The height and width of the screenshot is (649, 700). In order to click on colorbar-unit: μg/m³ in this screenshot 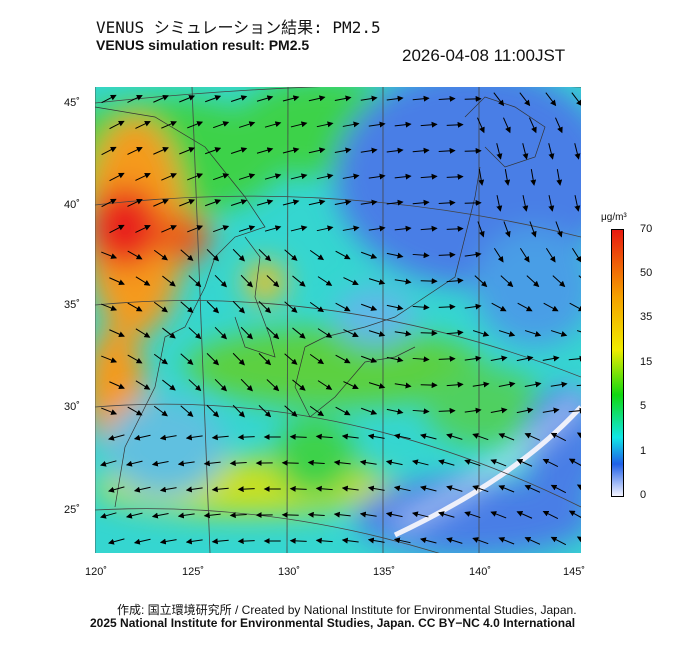, I will do `click(614, 217)`.